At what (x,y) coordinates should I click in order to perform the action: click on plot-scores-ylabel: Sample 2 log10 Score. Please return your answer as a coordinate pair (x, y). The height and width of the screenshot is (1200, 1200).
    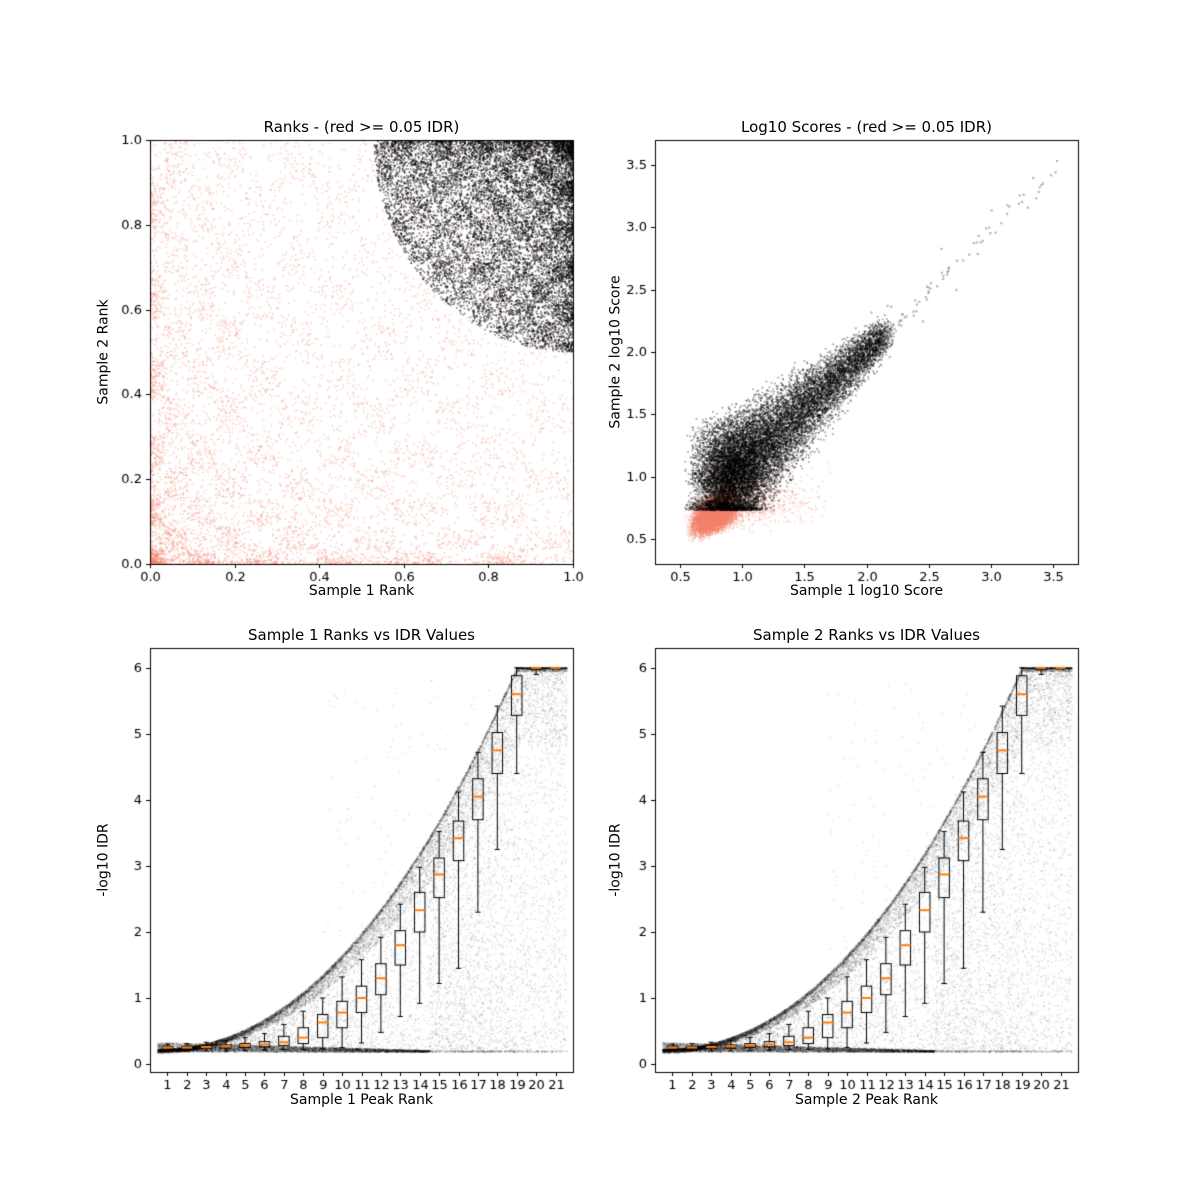
    Looking at the image, I should click on (615, 352).